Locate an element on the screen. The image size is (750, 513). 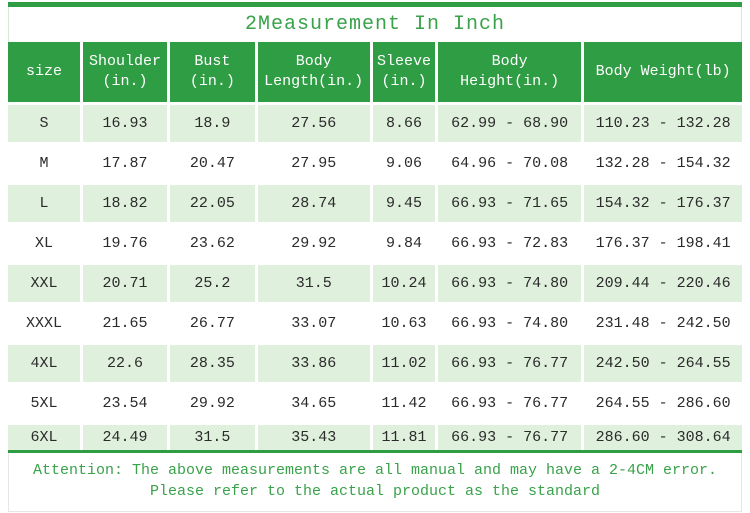
header-cell-bust: Bust (in.) is located at coordinates (213, 73).